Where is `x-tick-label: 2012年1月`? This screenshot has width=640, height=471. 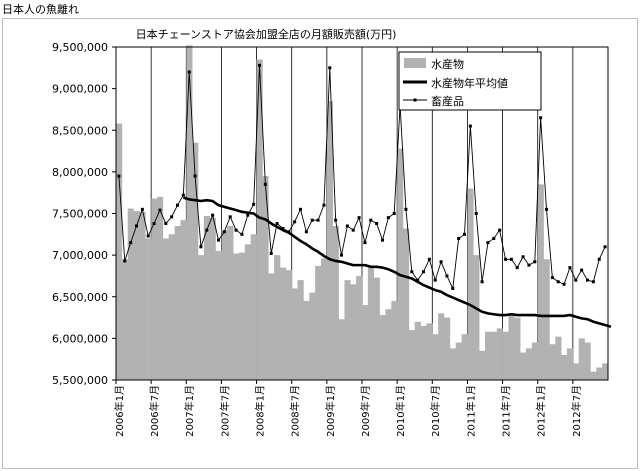 x-tick-label: 2012年1月 is located at coordinates (541, 411).